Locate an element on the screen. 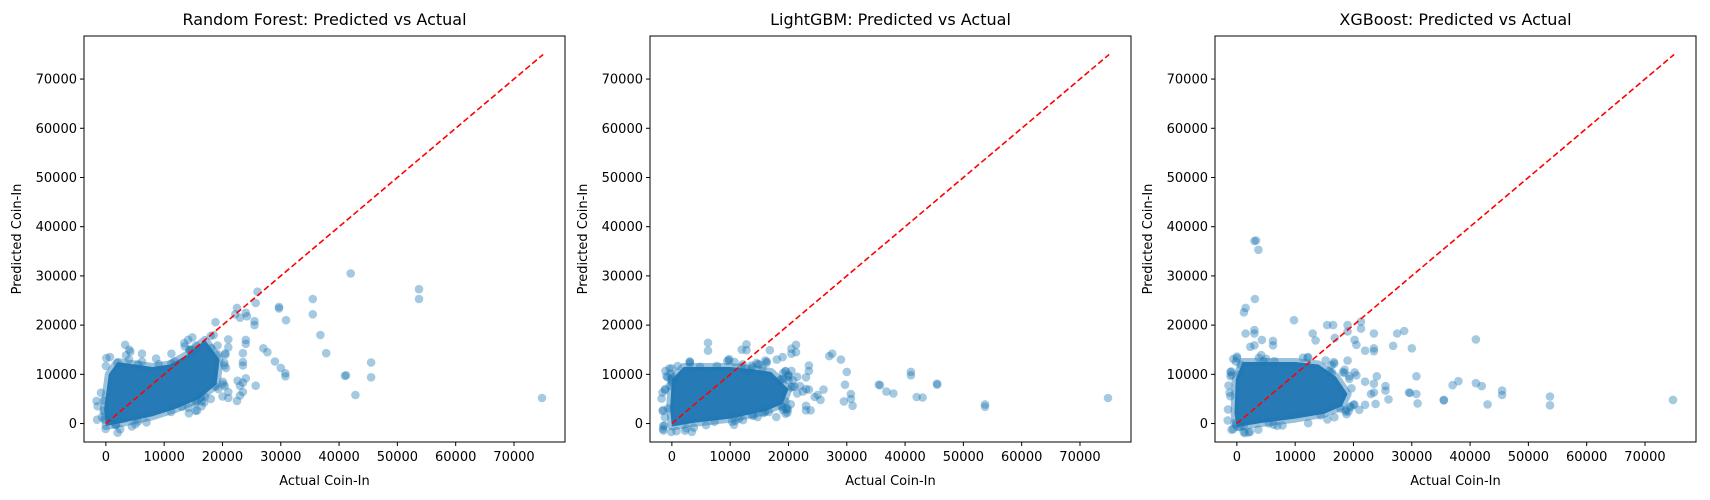  y-tick-label: 60000 is located at coordinates (56, 129).